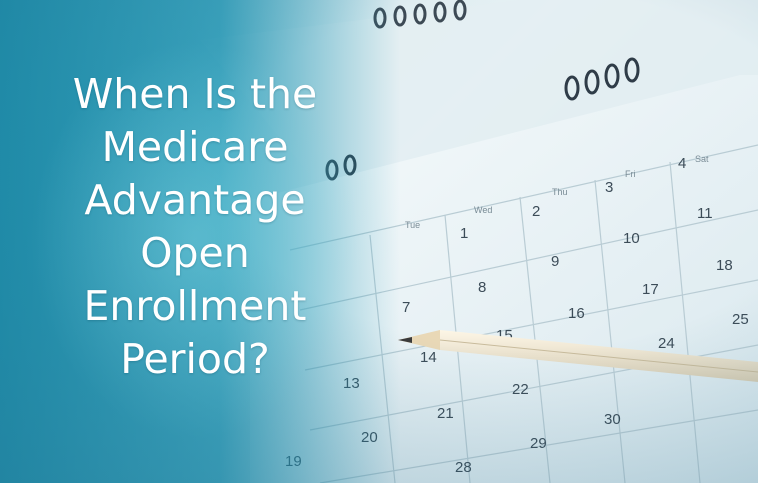  Describe the element at coordinates (483, 210) in the screenshot. I see `weekday-label: Wed` at that location.